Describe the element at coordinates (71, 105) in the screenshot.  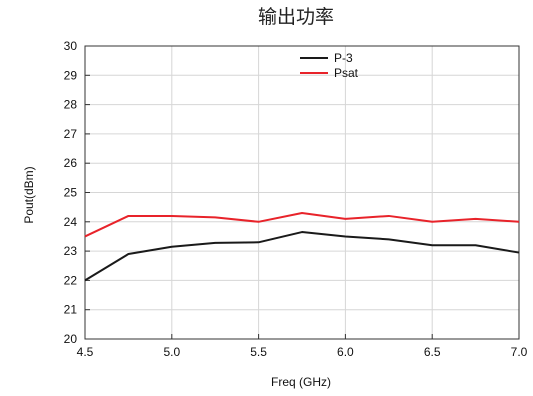
I see `y-tick-label: 28` at that location.